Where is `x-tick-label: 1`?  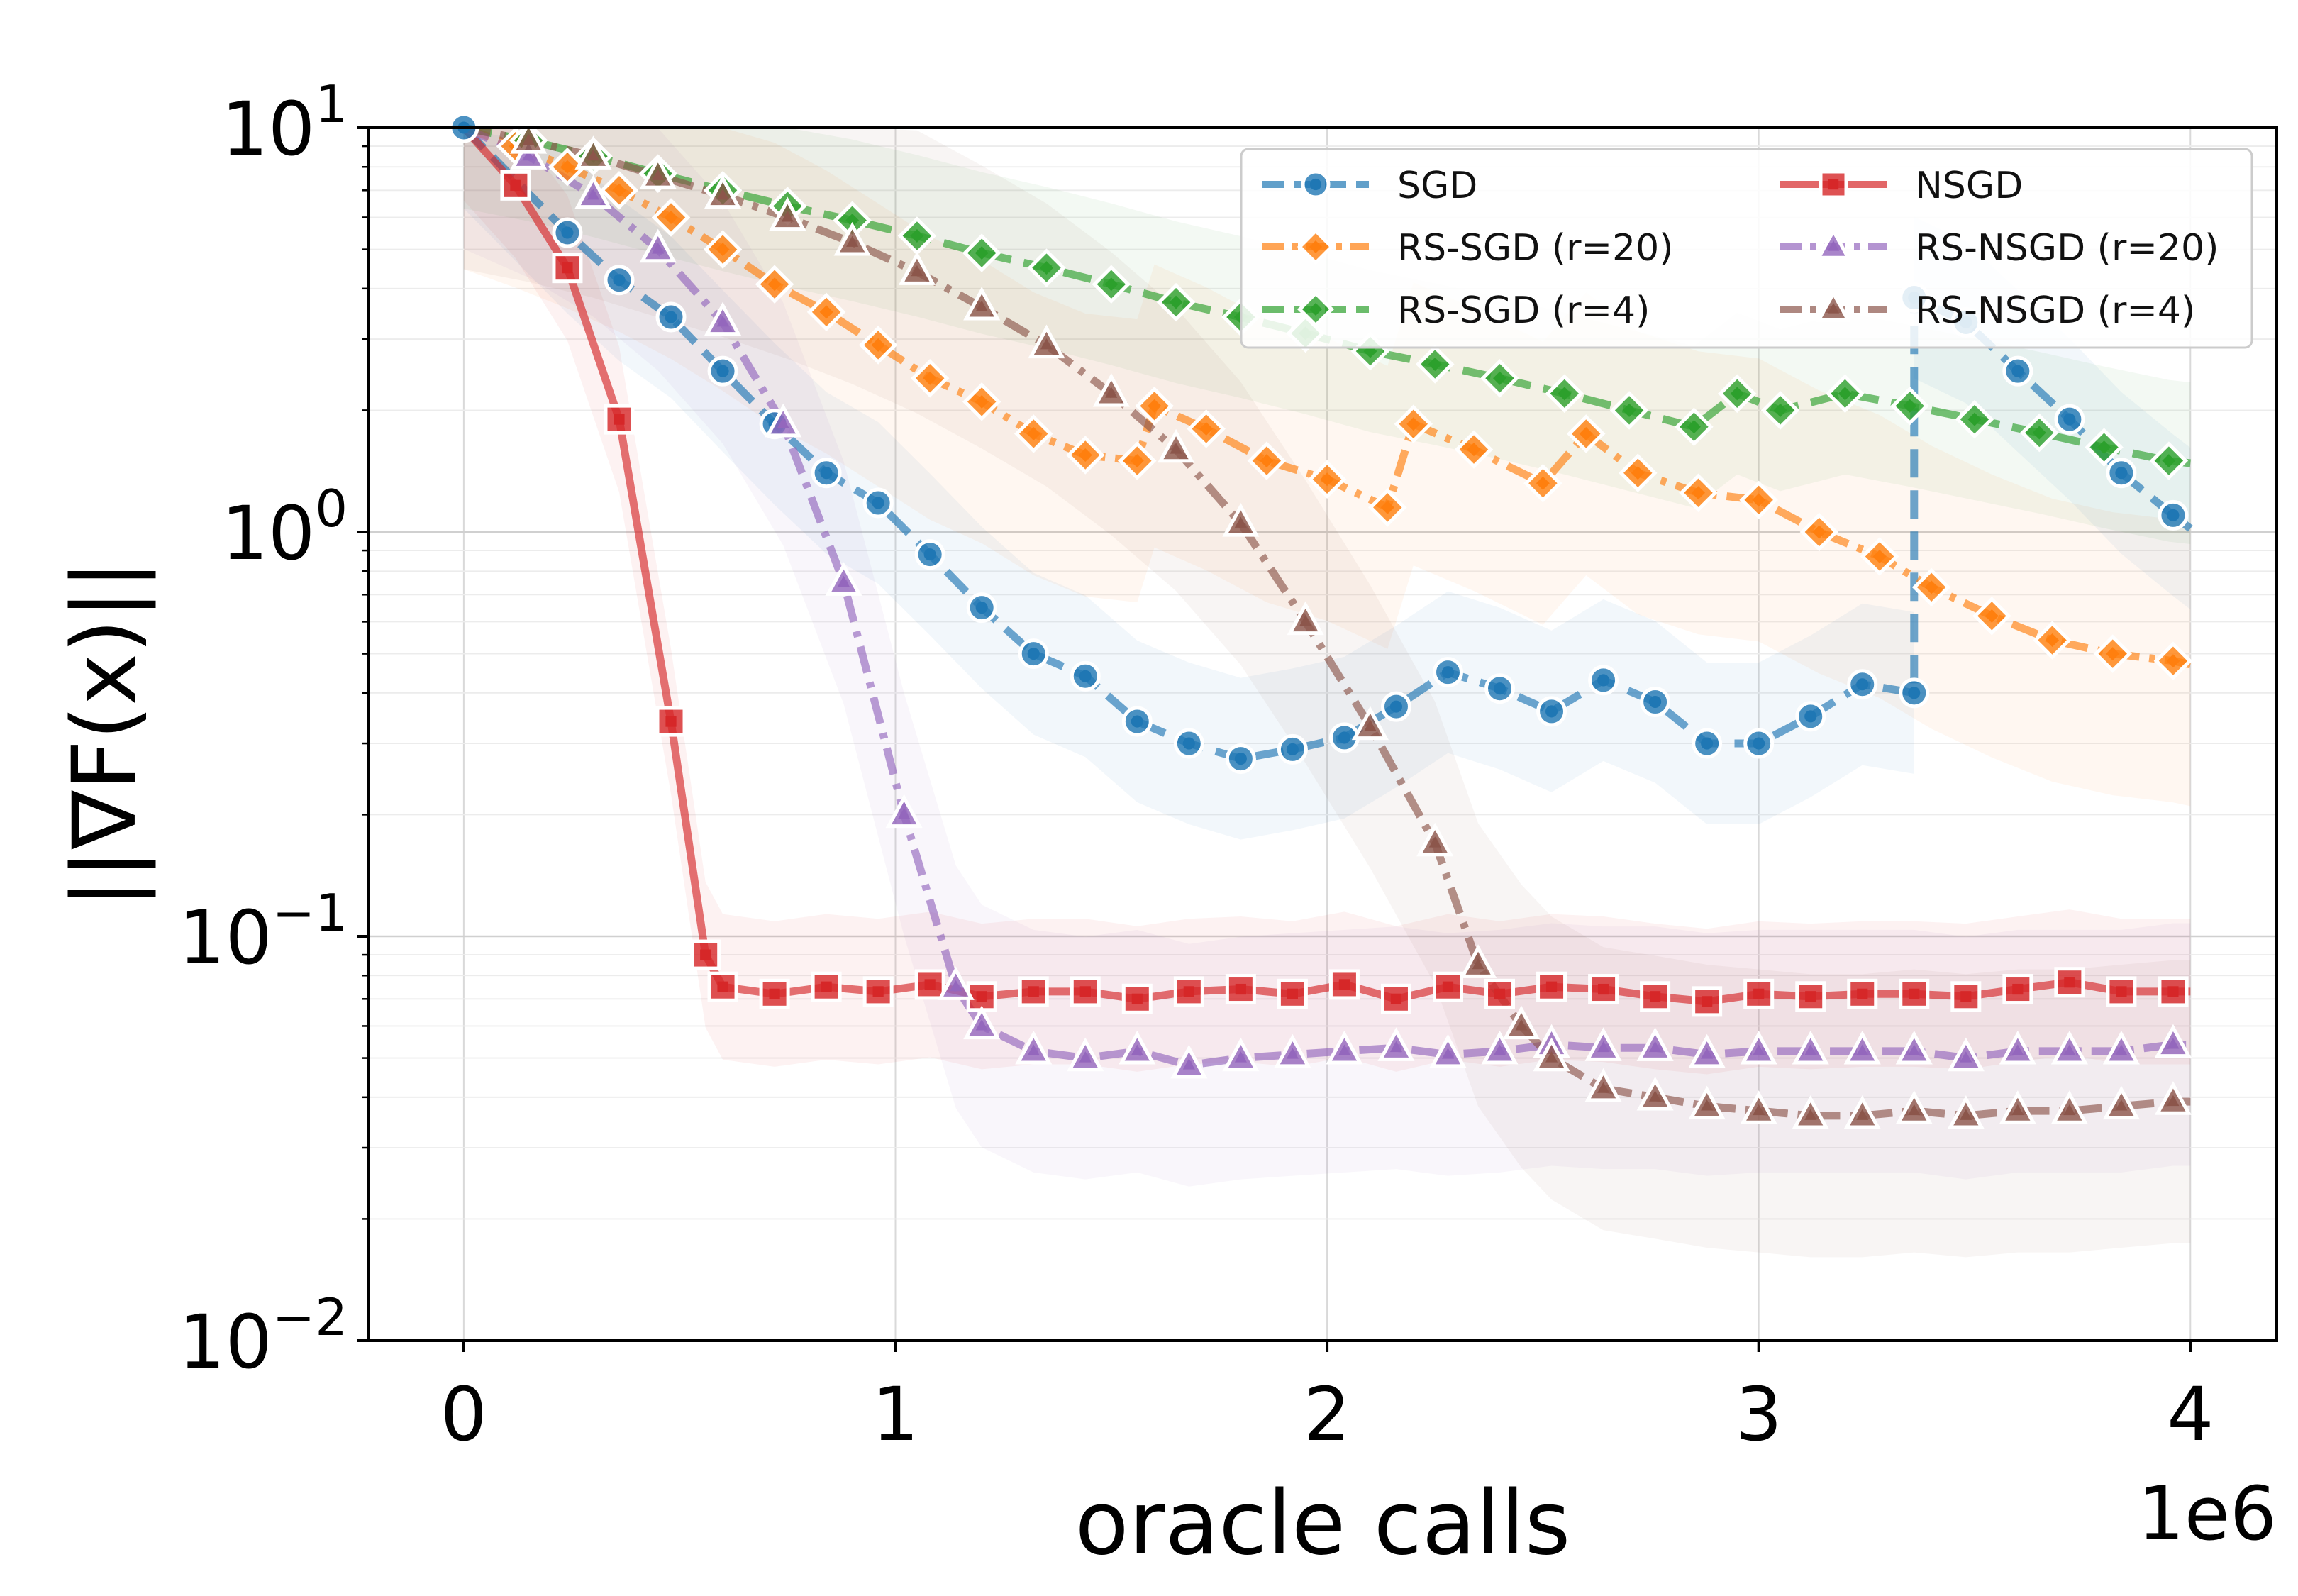
x-tick-label: 1 is located at coordinates (895, 1414).